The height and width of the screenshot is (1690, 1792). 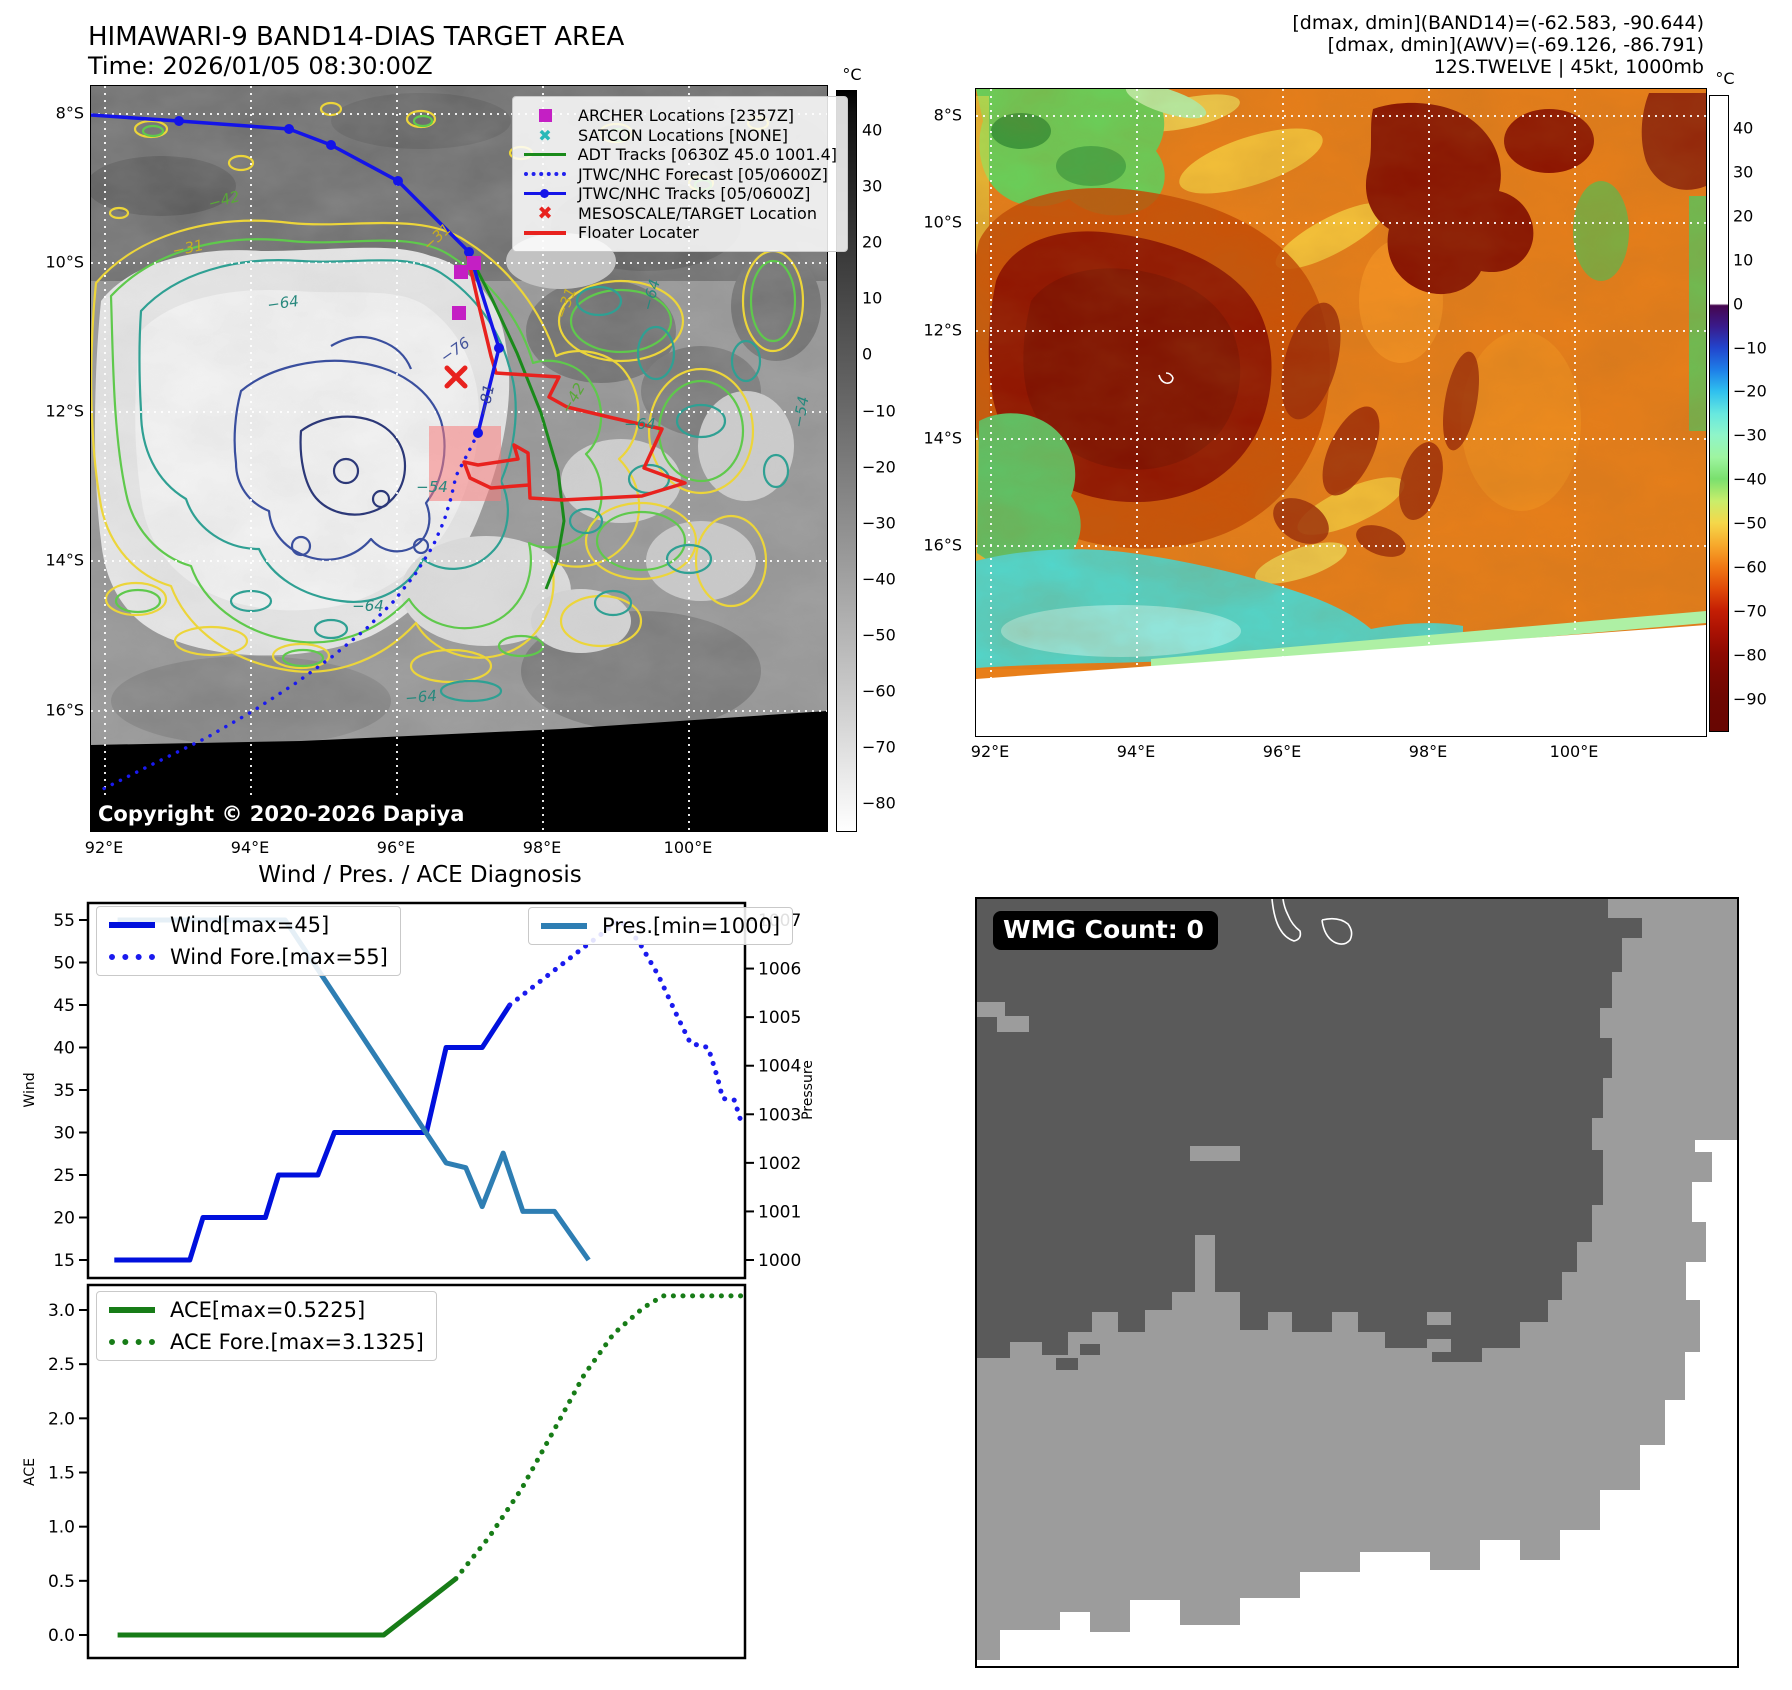 I want to click on legend-label: Wind Fore.[max=55], so click(x=279, y=957).